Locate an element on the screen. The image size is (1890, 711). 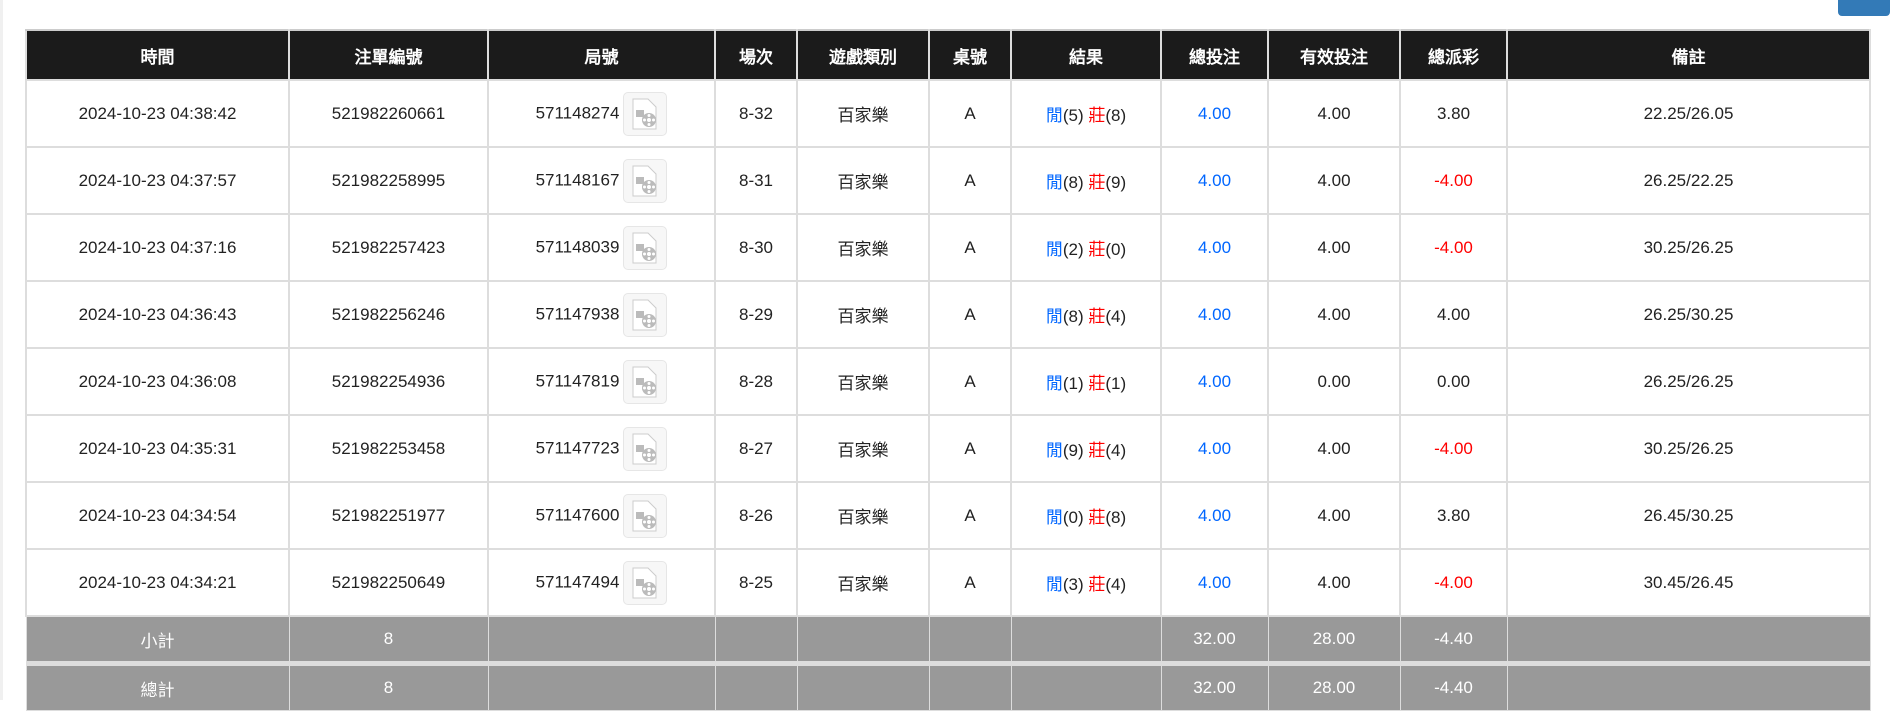
bet-time: 2024-10-23 04:34:54 is located at coordinates (157, 515).